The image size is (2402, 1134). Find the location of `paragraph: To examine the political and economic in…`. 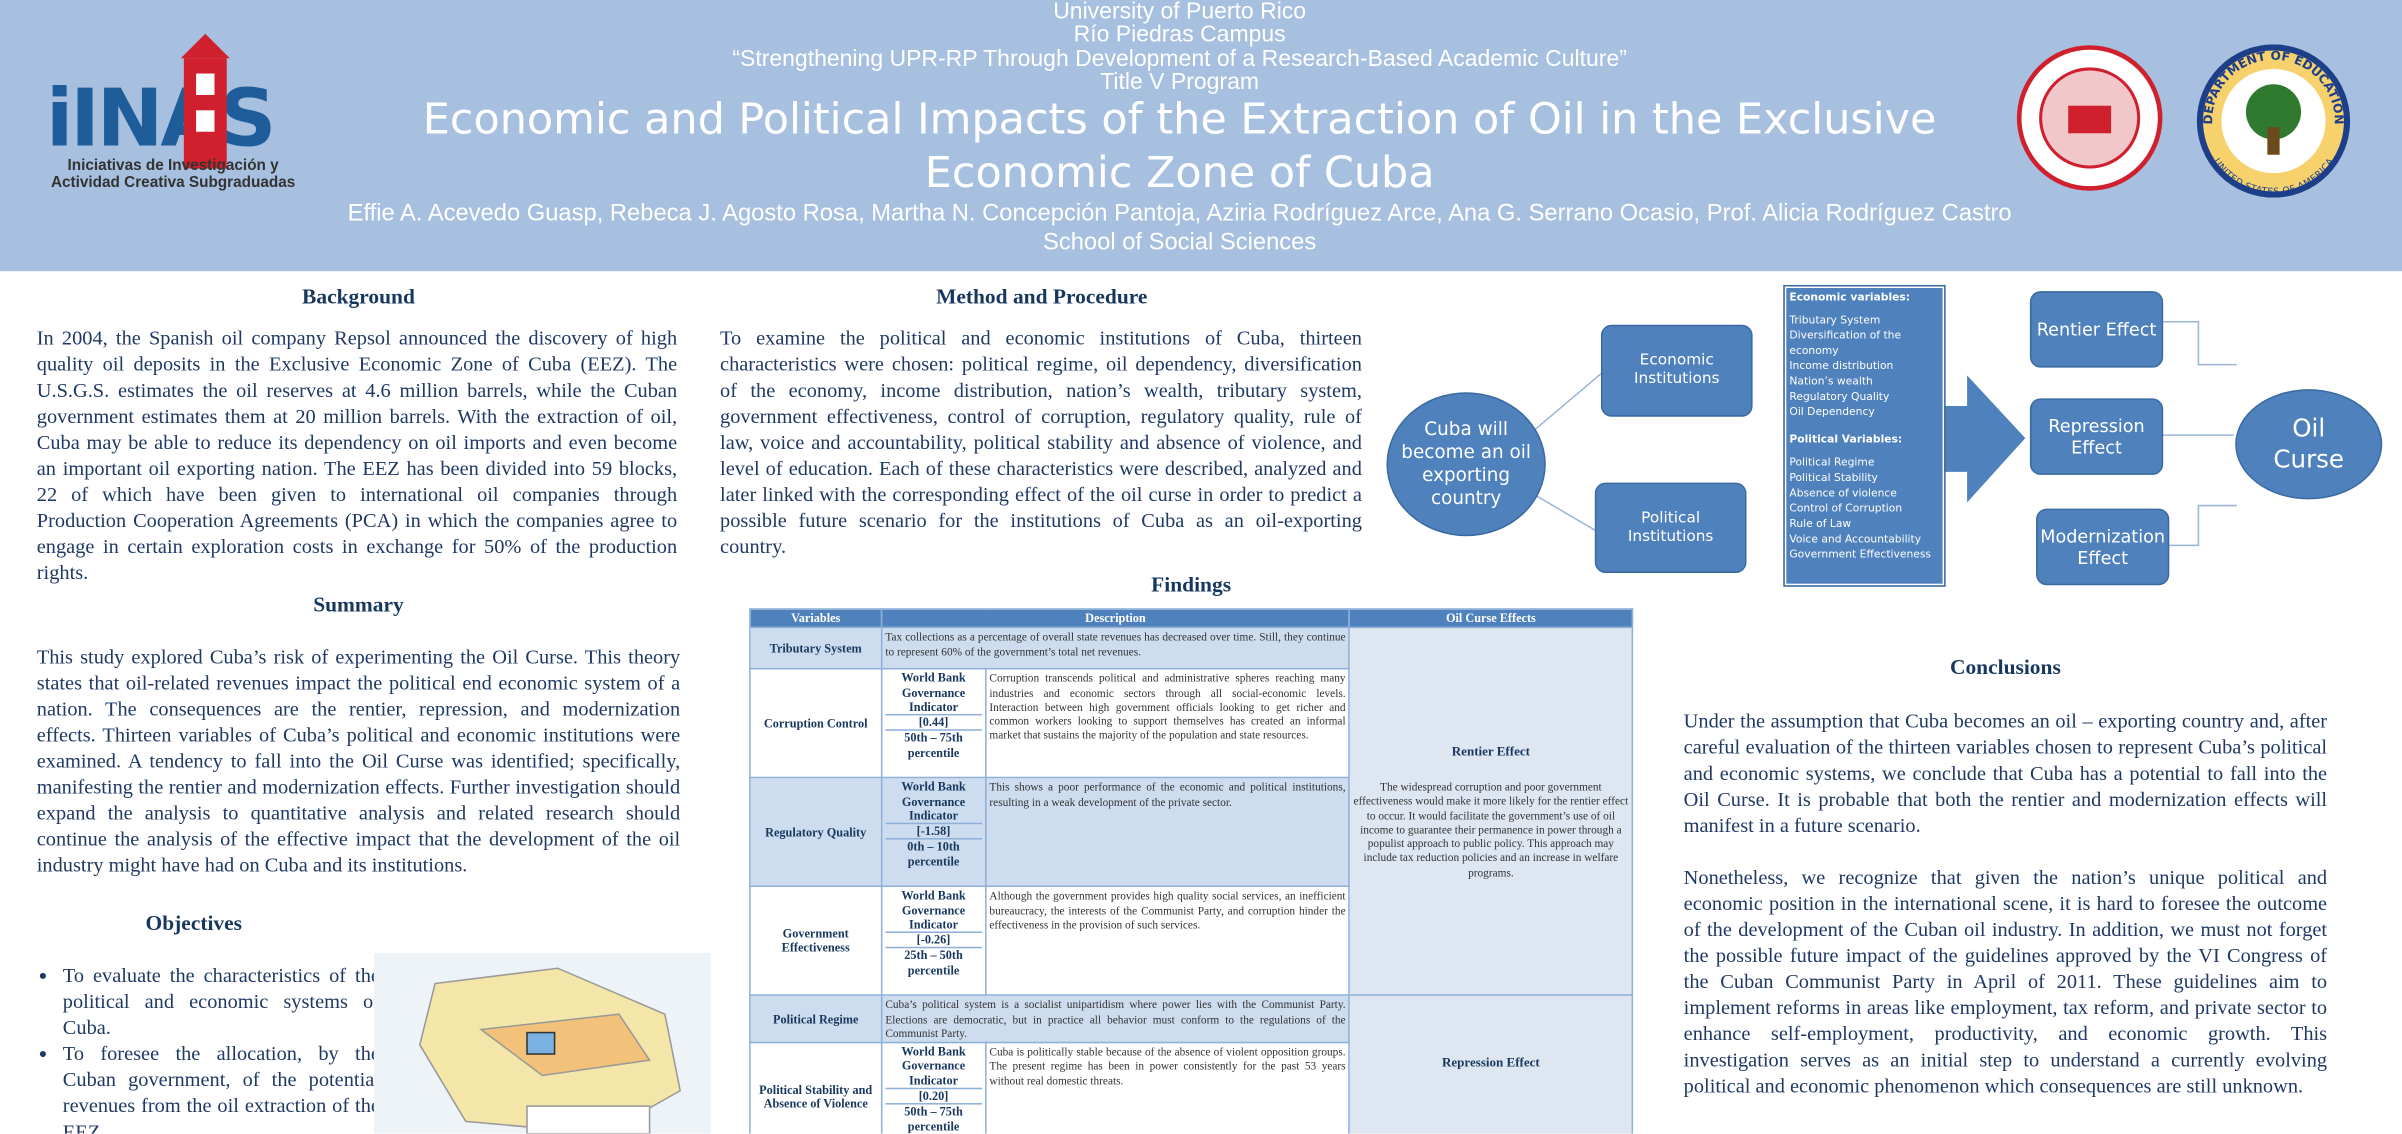

paragraph: To examine the political and economic in… is located at coordinates (1041, 442).